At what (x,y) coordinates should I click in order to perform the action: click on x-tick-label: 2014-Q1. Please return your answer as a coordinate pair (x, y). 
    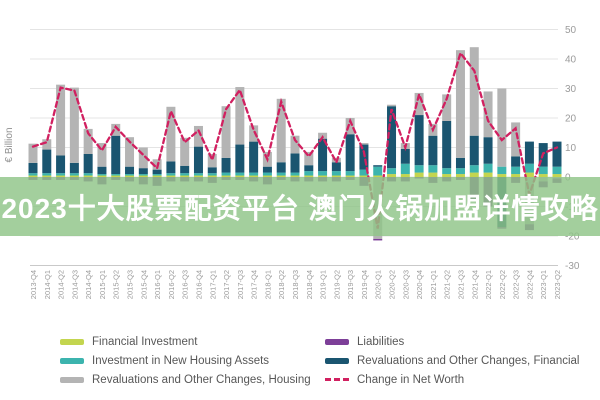
    Looking at the image, I should click on (47, 284).